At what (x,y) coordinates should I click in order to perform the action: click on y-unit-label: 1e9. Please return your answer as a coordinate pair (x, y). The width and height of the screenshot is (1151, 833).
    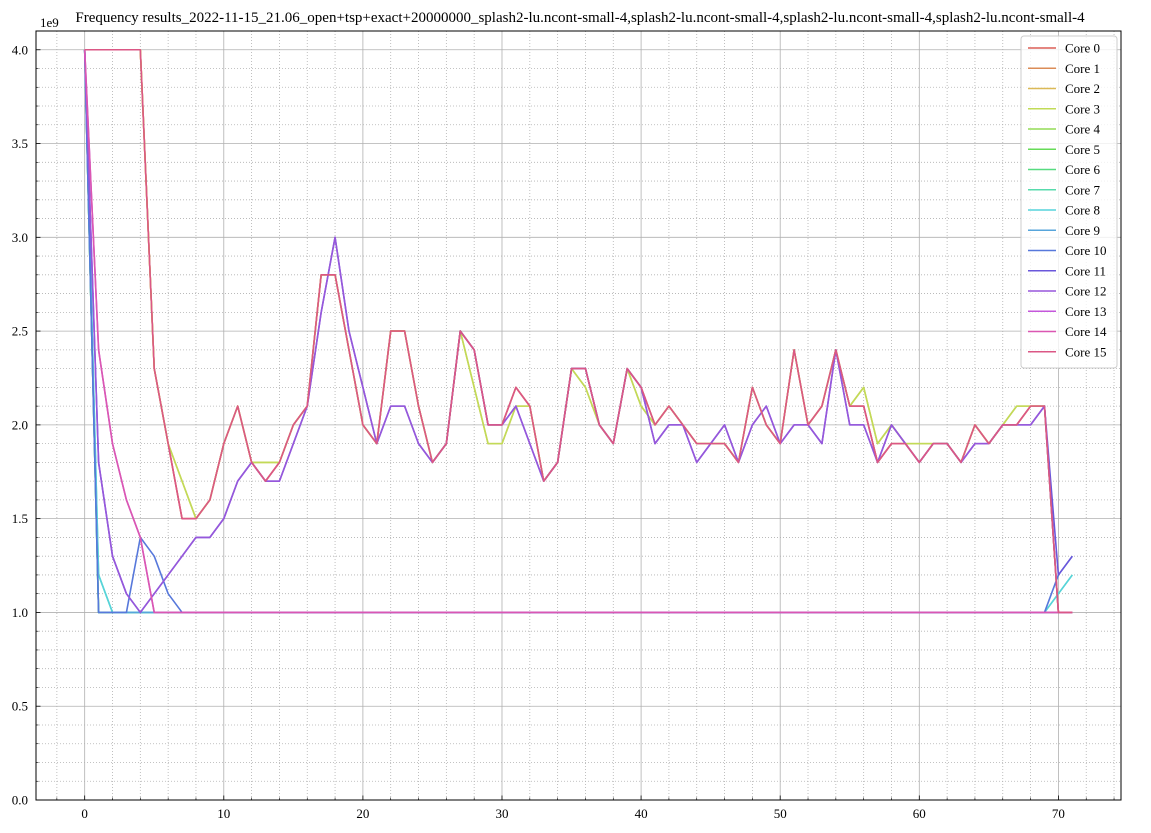
    Looking at the image, I should click on (49, 22).